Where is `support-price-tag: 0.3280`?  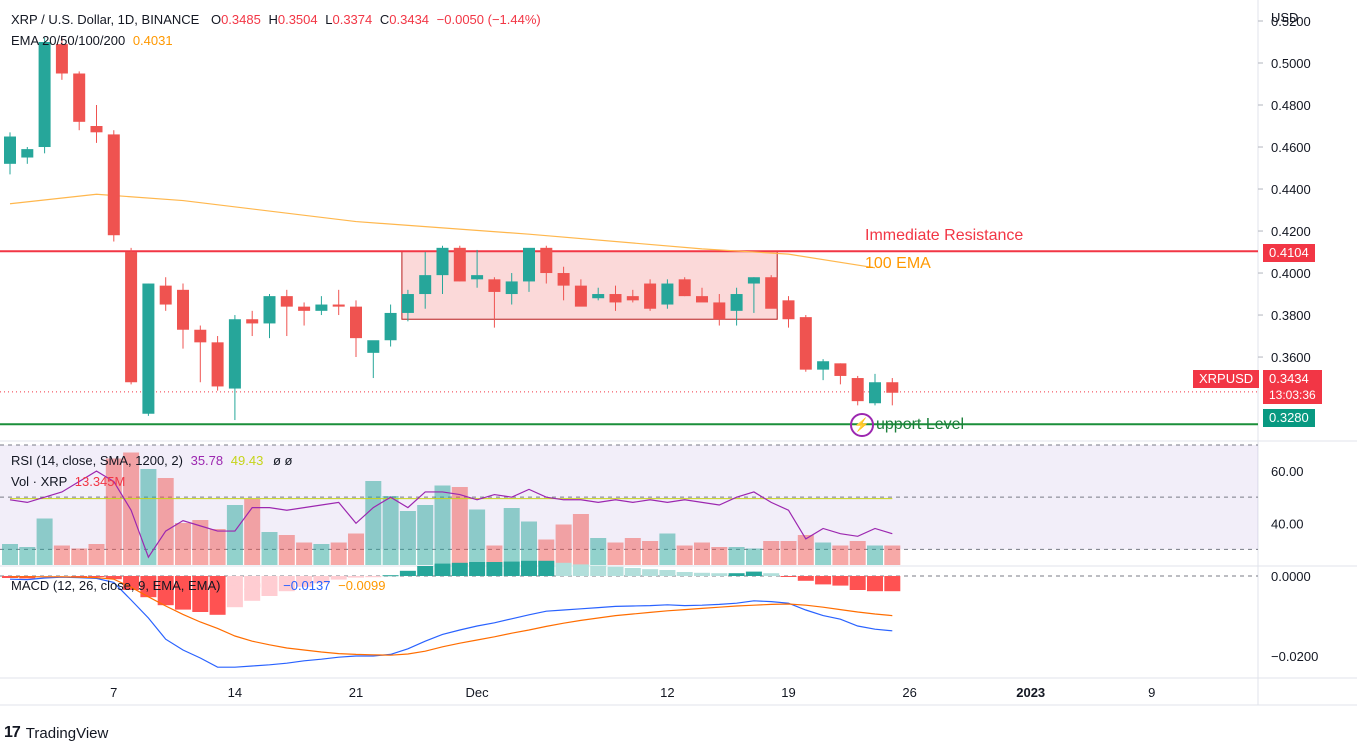
support-price-tag: 0.3280 is located at coordinates (1289, 418).